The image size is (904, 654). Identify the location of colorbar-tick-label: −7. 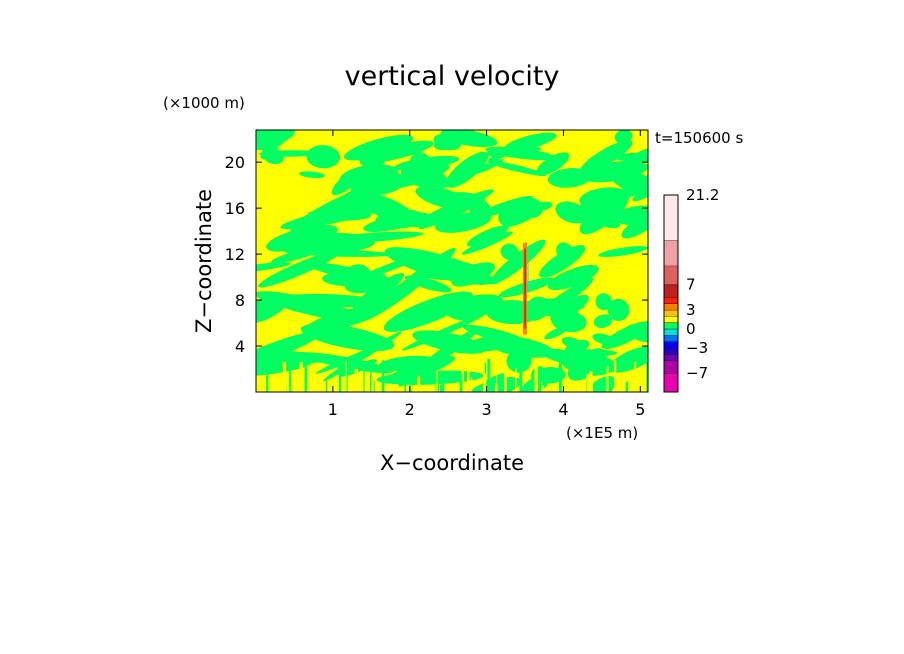
(697, 373).